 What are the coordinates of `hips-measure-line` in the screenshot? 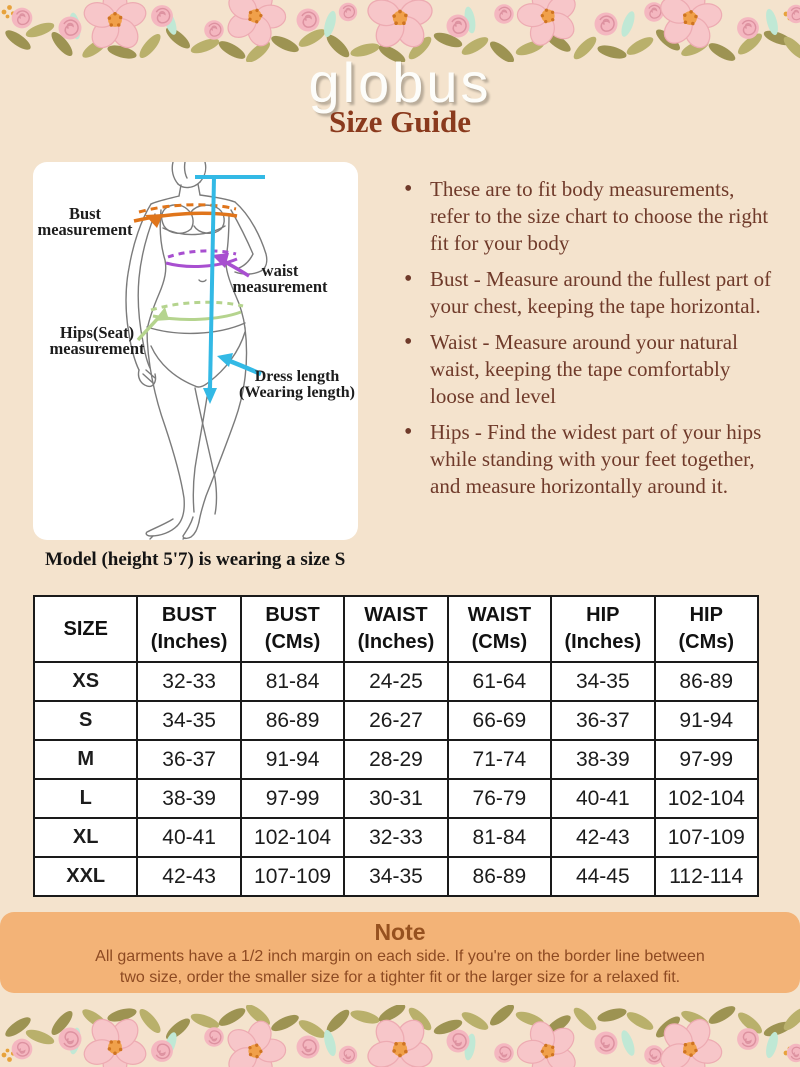 It's located at (190, 321).